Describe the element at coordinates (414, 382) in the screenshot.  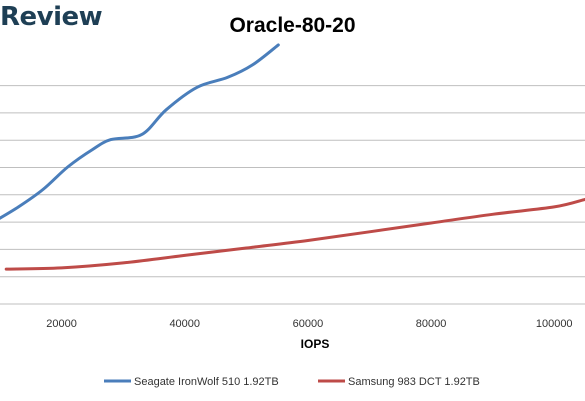
I see `legend-label-samsung: Samsung 983 DCT 1.92TB` at that location.